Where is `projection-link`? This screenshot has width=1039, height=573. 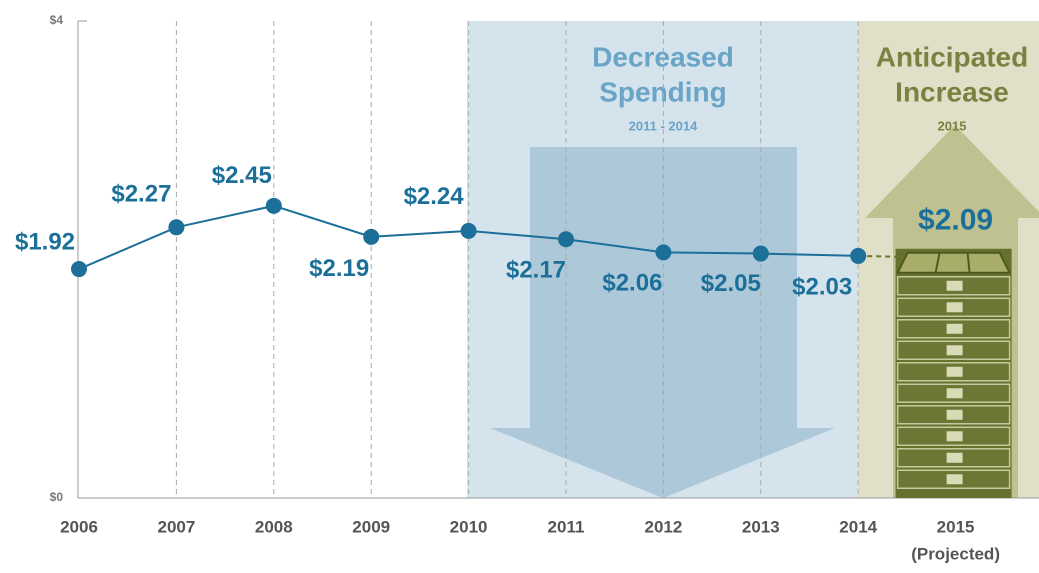 projection-link is located at coordinates (878, 256).